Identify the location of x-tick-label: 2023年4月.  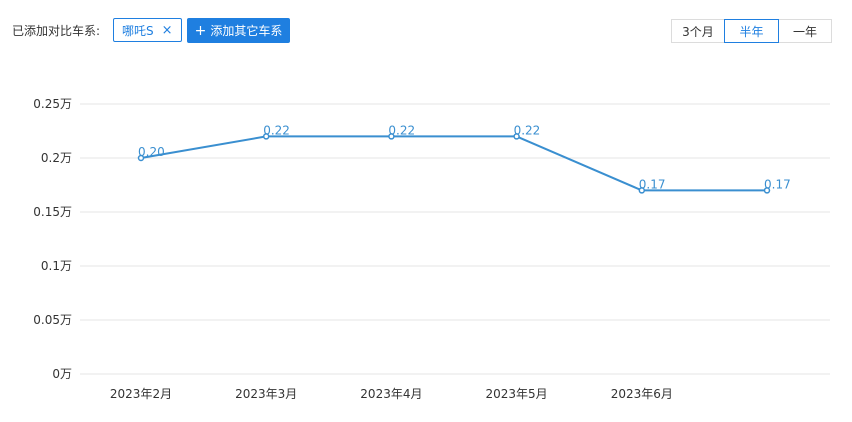
(391, 394).